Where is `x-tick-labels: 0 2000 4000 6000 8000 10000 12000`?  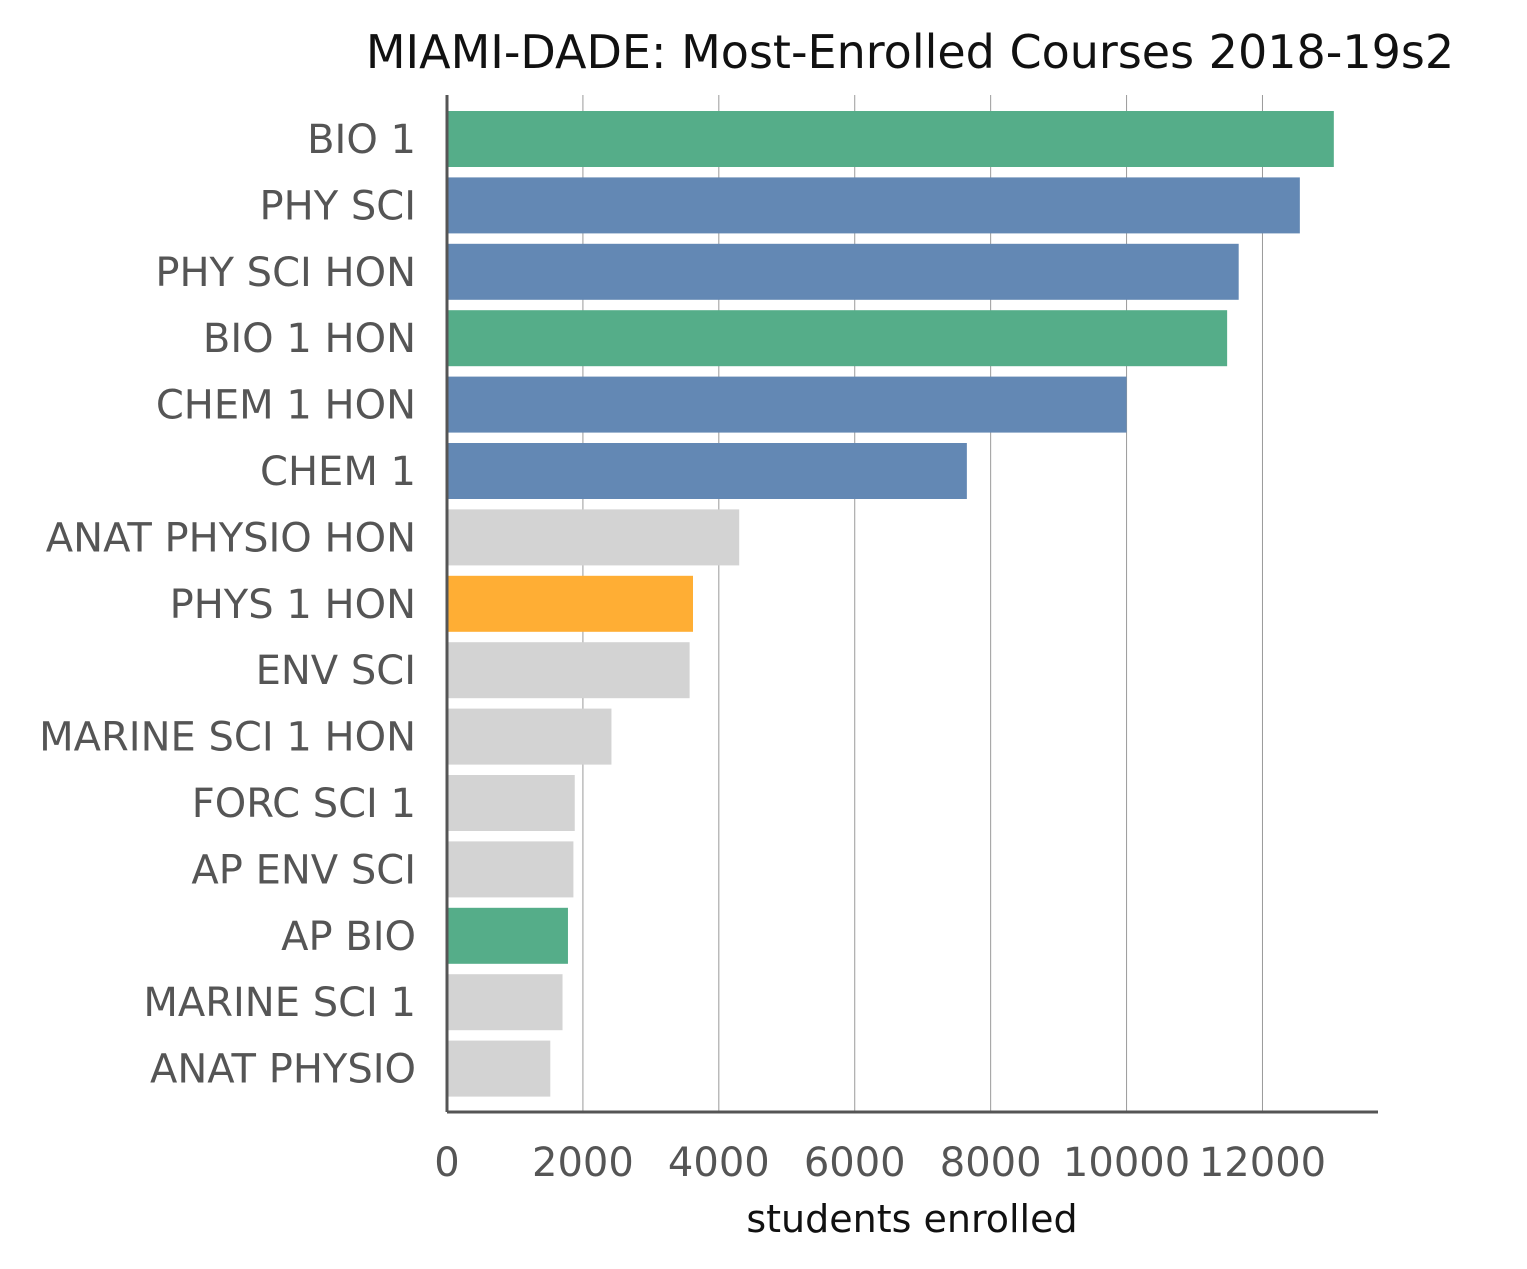
x-tick-labels: 0 2000 4000 6000 8000 10000 12000 is located at coordinates (880, 1163).